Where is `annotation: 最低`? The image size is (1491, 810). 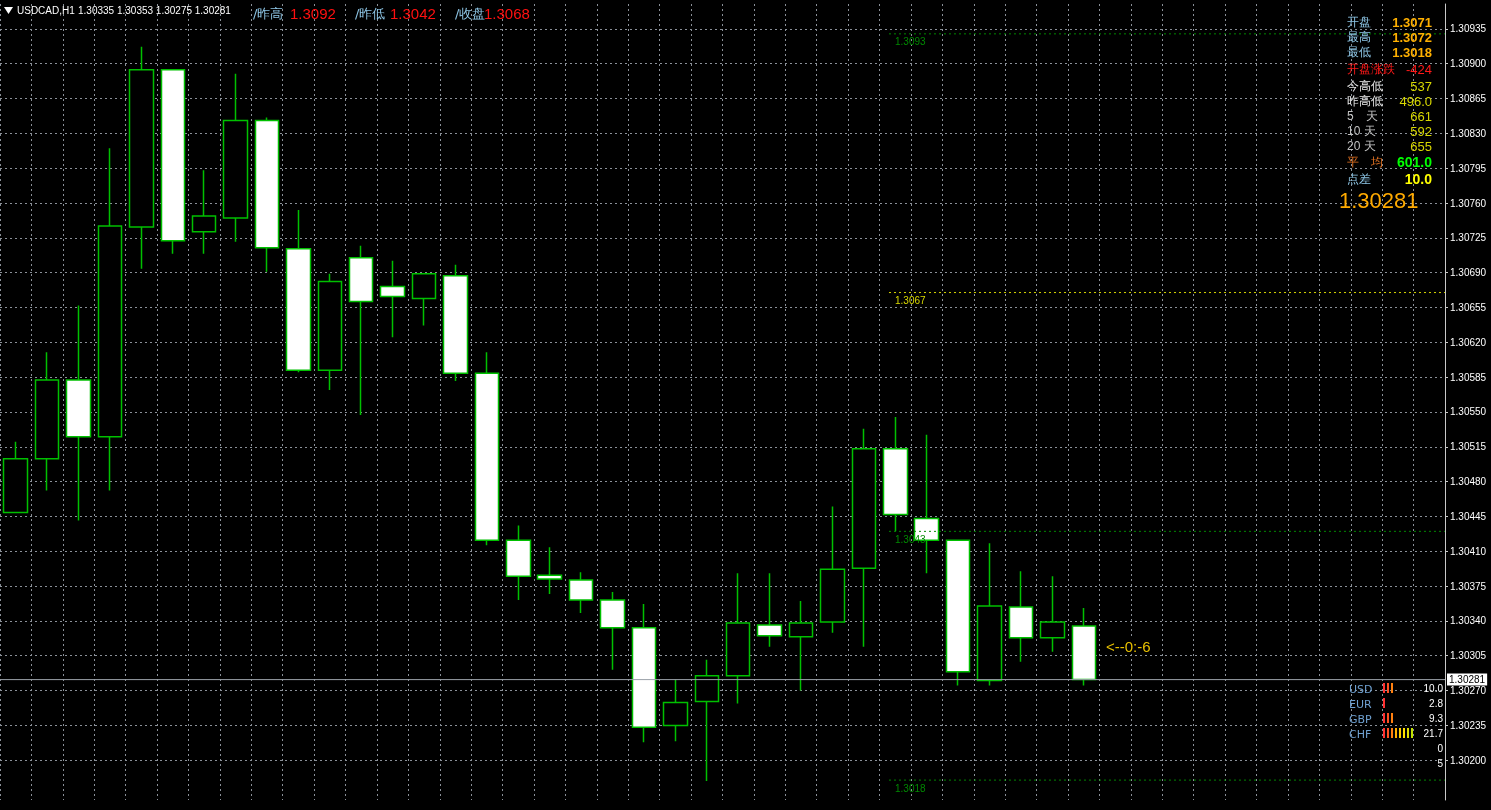
annotation: 最低 is located at coordinates (1359, 52).